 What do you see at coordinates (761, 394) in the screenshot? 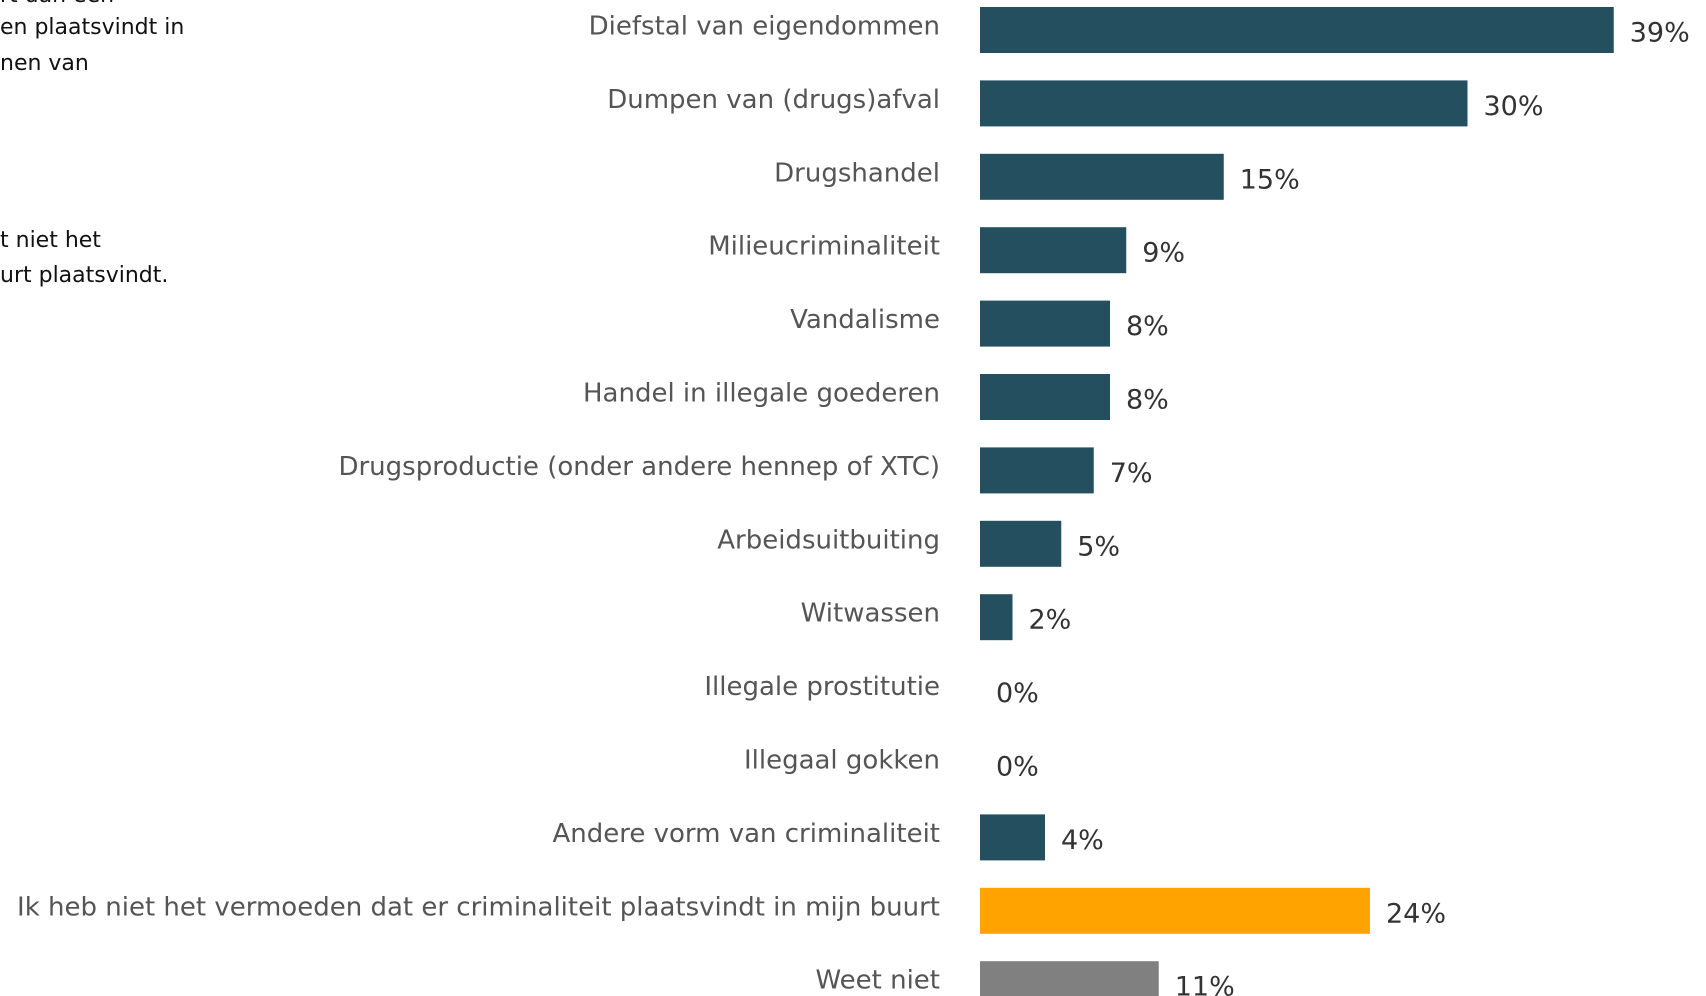
I see `category-label: Handel in illegale goederen` at bounding box center [761, 394].